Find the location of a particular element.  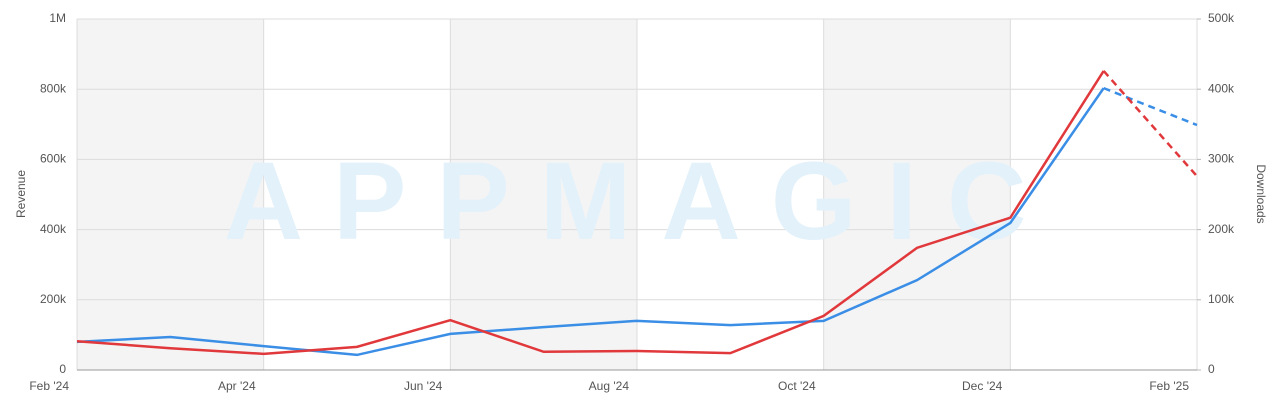

x-tick-label: Feb '24 is located at coordinates (49, 386).